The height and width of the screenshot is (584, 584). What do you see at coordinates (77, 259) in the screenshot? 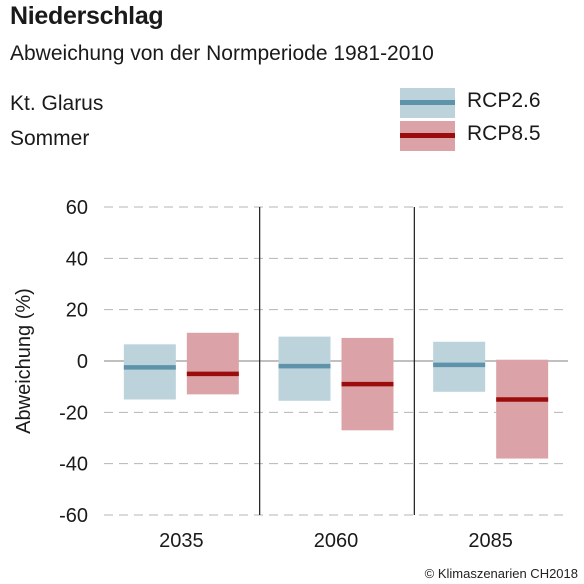
I see `y-tick-label: 40` at bounding box center [77, 259].